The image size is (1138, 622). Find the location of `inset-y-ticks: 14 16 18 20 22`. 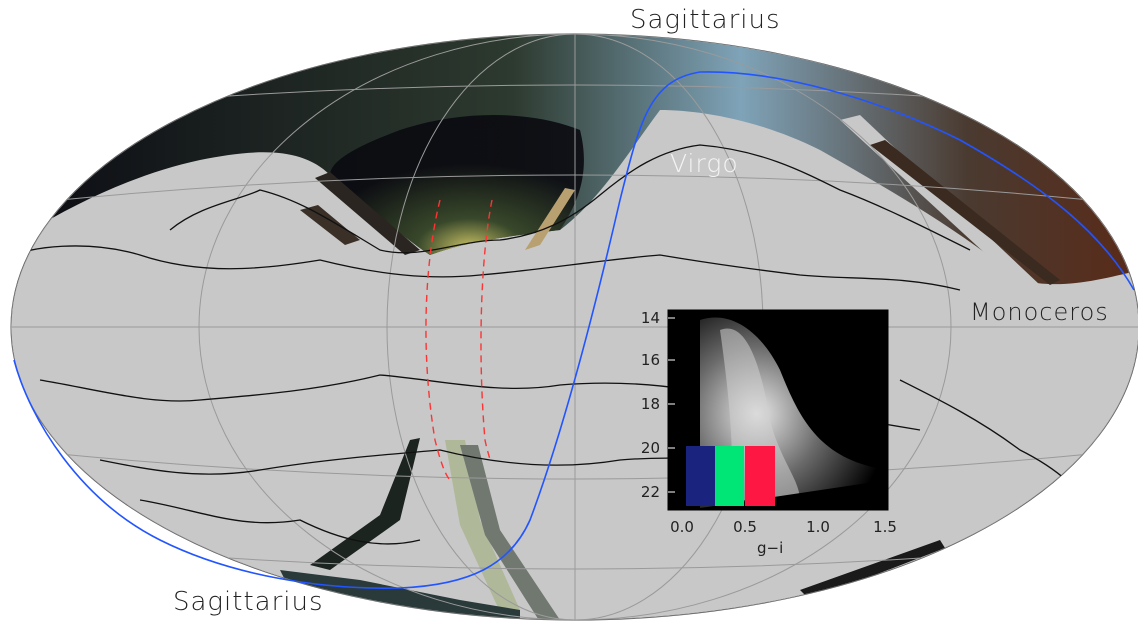

inset-y-ticks: 14 16 18 20 22 is located at coordinates (658, 405).